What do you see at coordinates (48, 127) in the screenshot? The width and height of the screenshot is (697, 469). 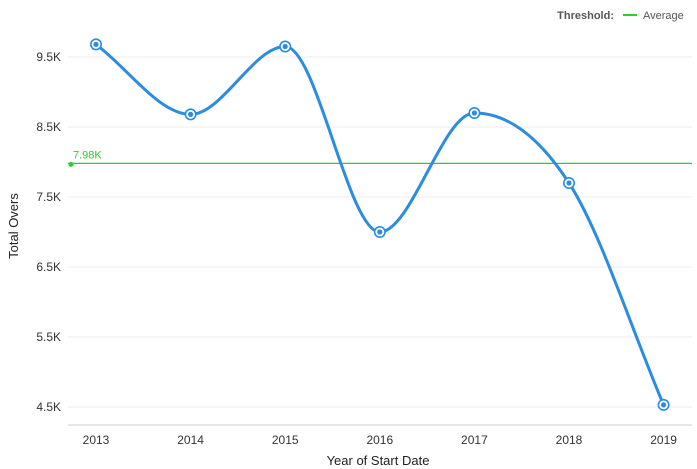 I see `y-tick-label: 8.5K` at bounding box center [48, 127].